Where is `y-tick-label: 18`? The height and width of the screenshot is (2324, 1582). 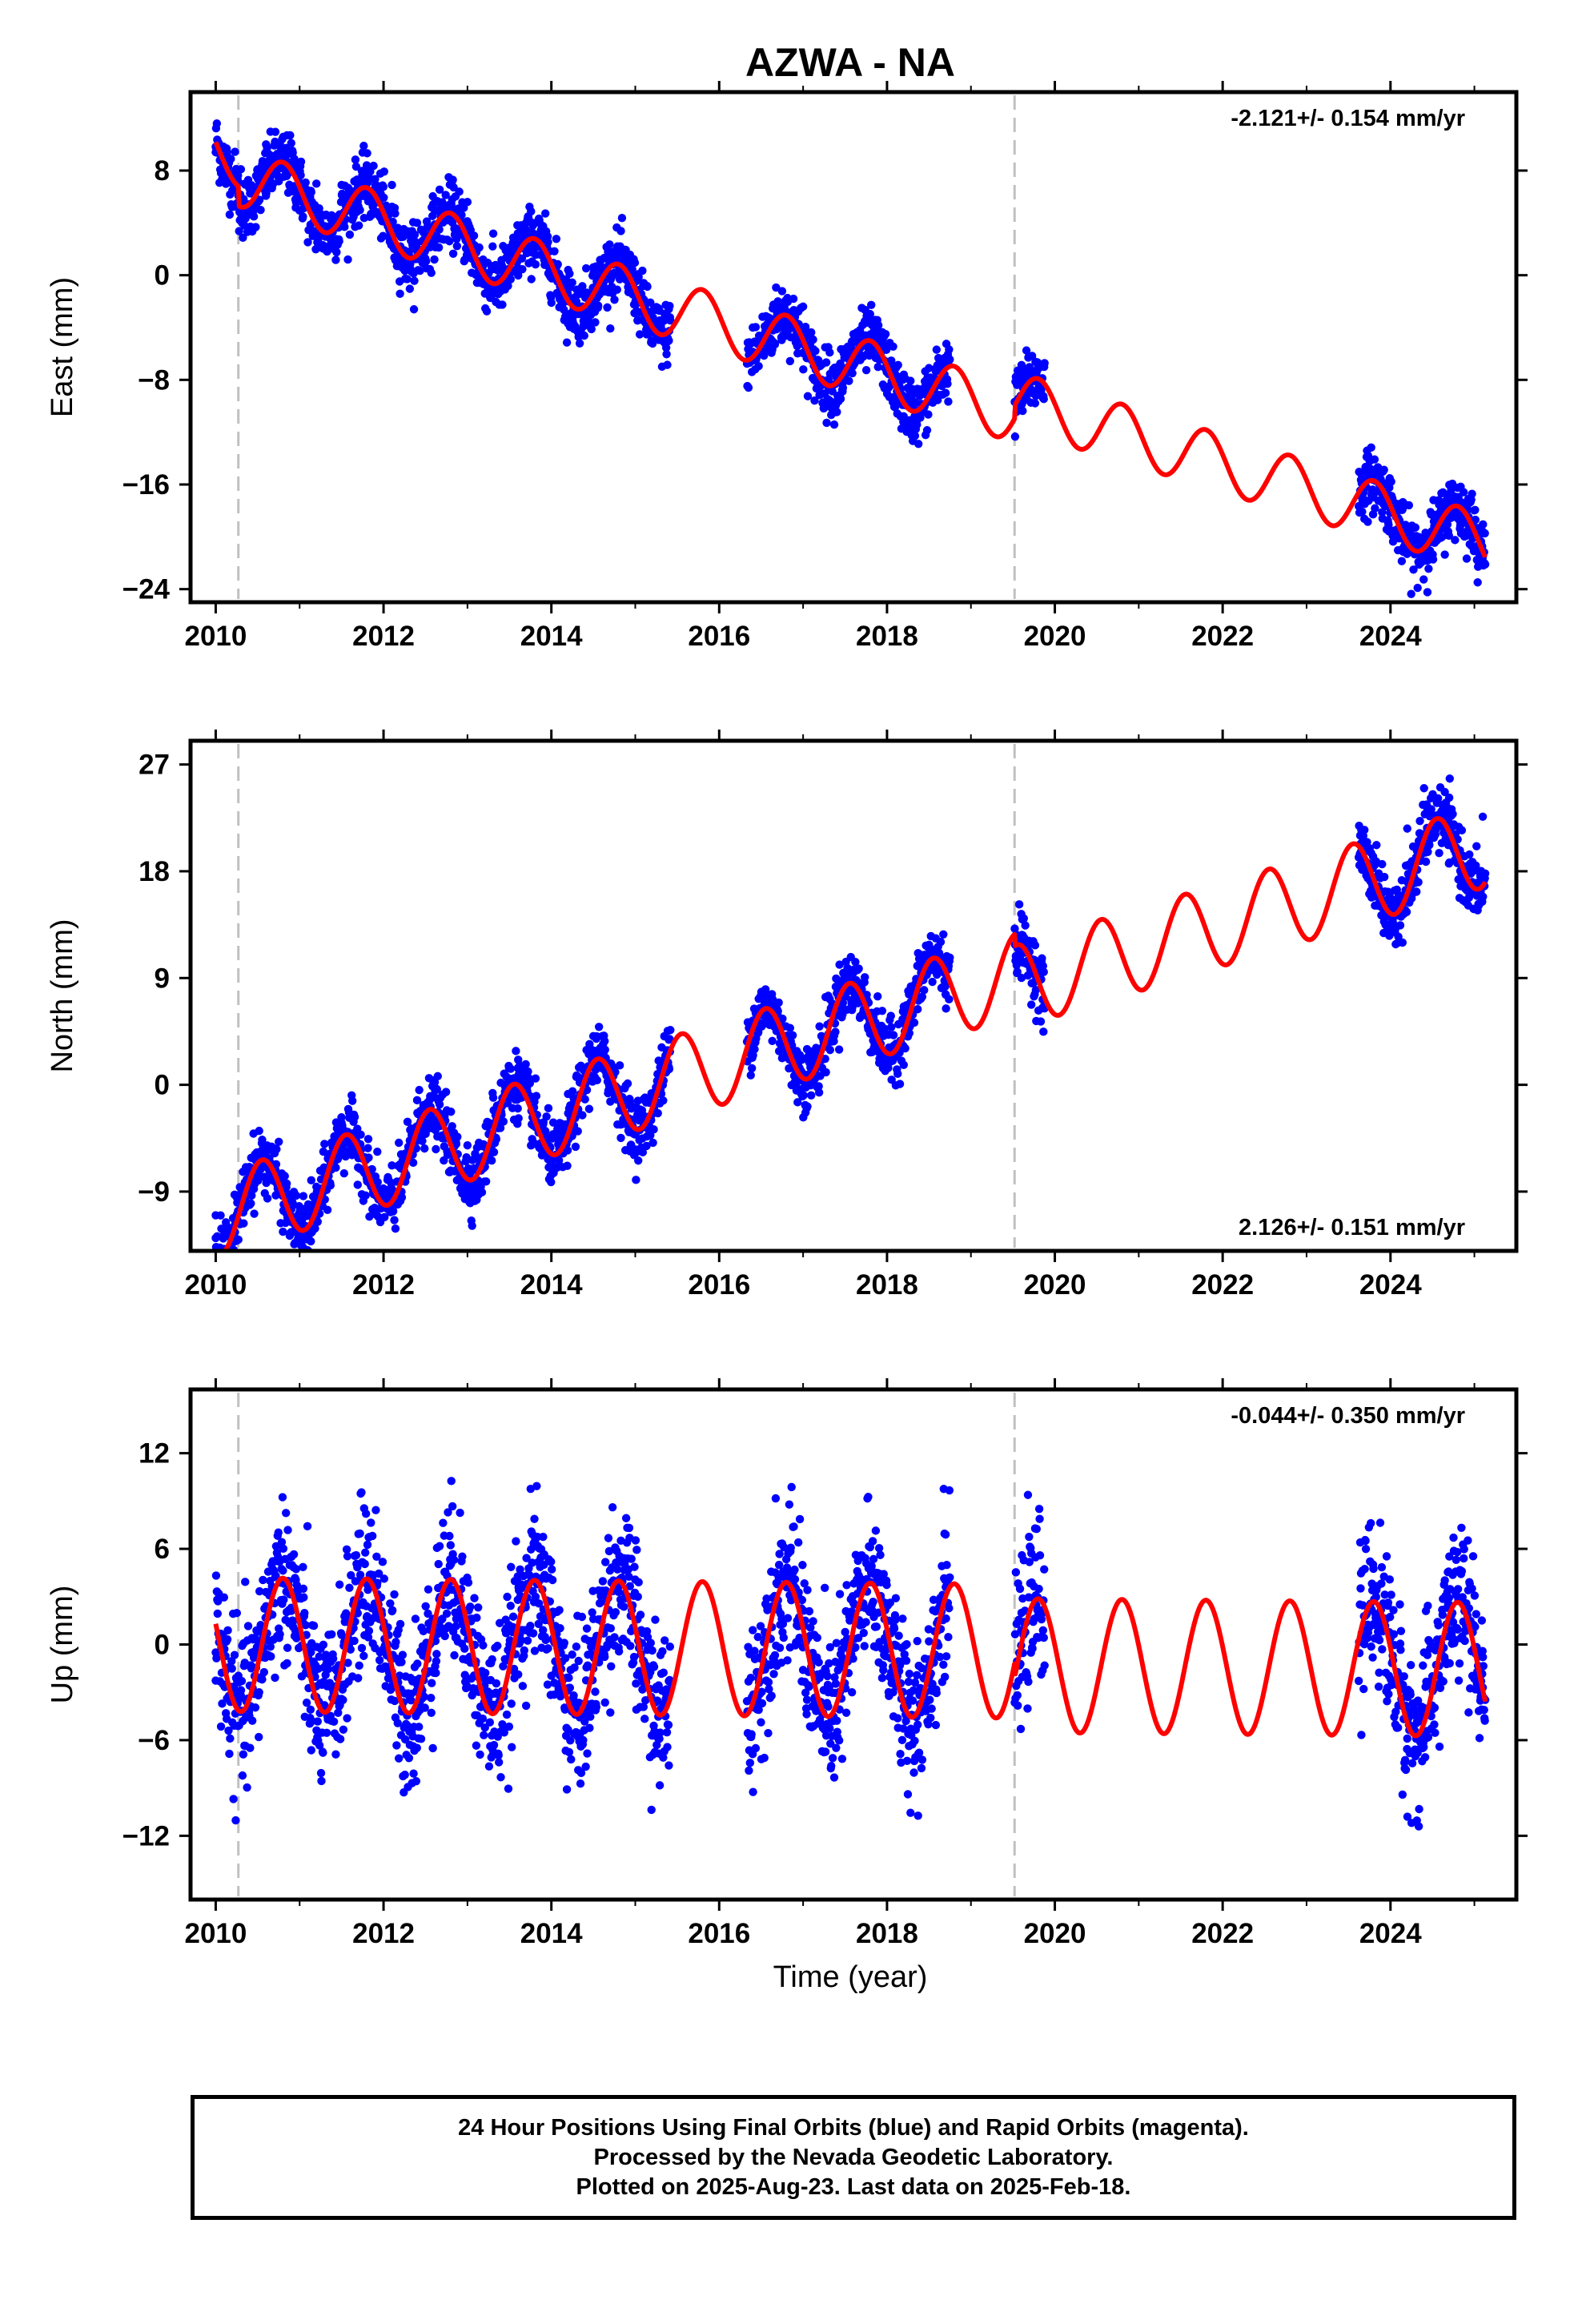
y-tick-label: 18 is located at coordinates (154, 871).